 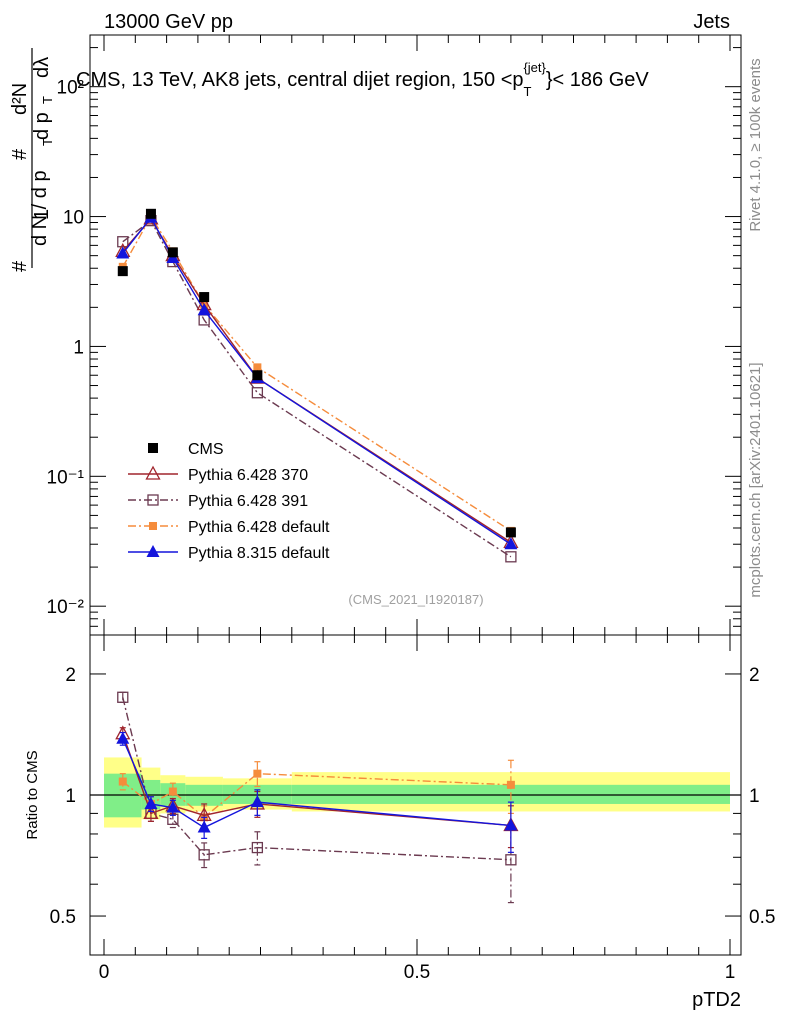 What do you see at coordinates (716, 1000) in the screenshot?
I see `x-axis-label: pTD2` at bounding box center [716, 1000].